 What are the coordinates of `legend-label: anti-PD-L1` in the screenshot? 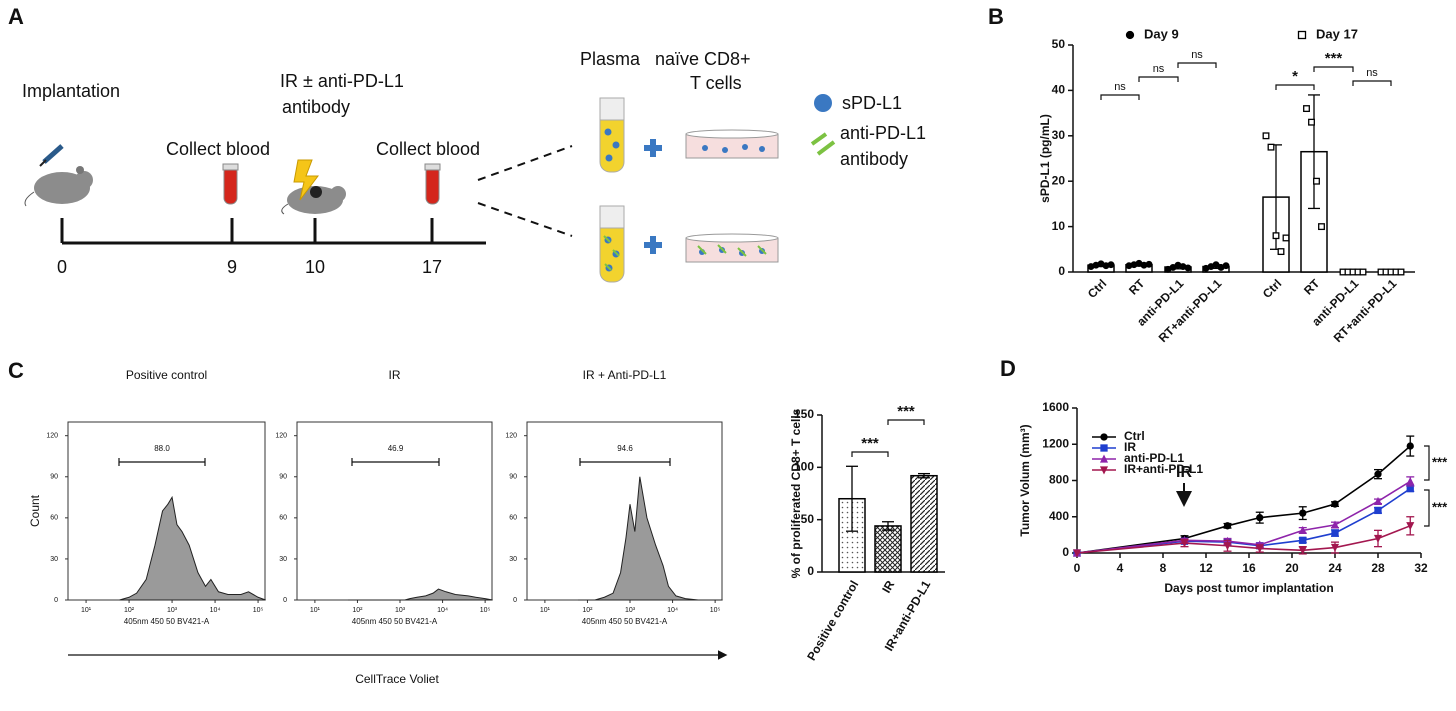 It's located at (883, 133).